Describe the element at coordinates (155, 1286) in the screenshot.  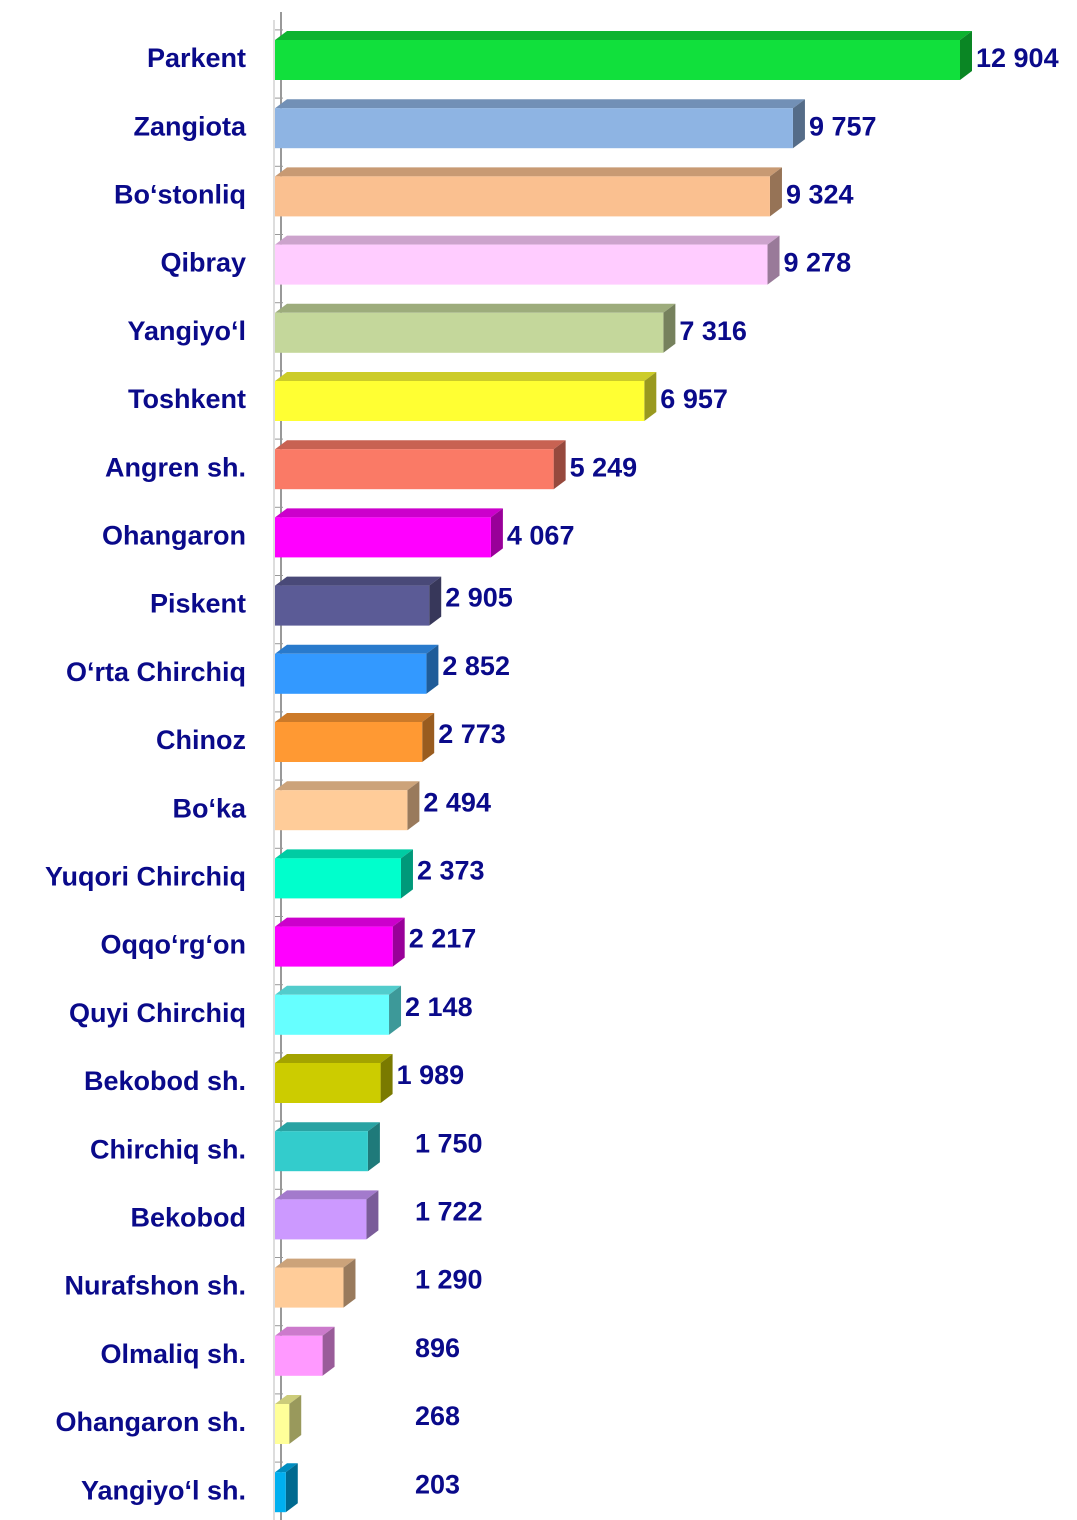
I see `category-label: Nurafshon sh.` at that location.